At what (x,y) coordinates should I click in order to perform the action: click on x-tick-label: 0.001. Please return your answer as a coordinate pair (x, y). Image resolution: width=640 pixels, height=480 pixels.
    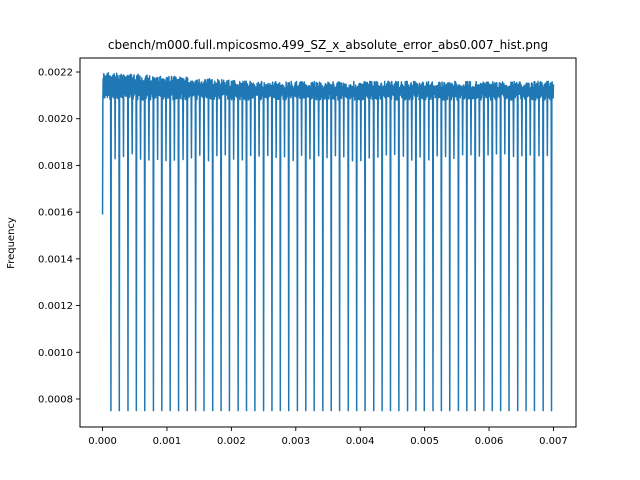
    Looking at the image, I should click on (167, 441).